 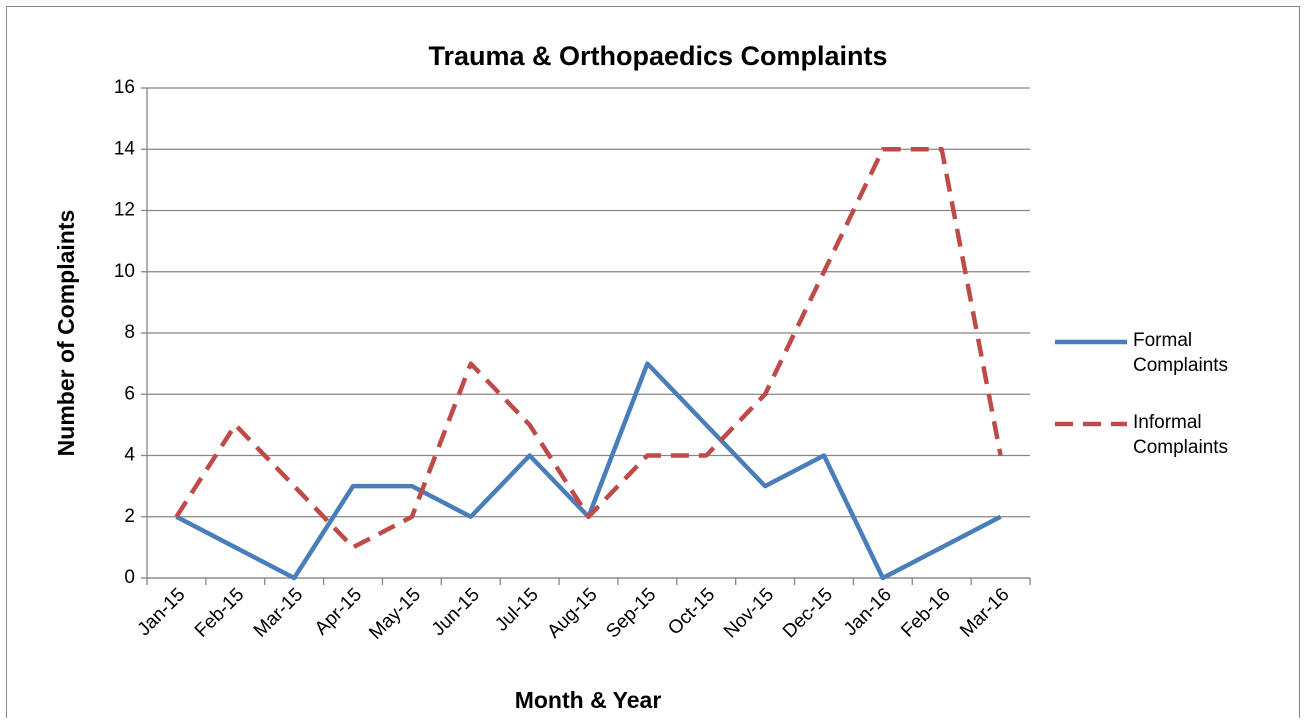 I want to click on y-axis-title: Number of Complaints, so click(x=66, y=333).